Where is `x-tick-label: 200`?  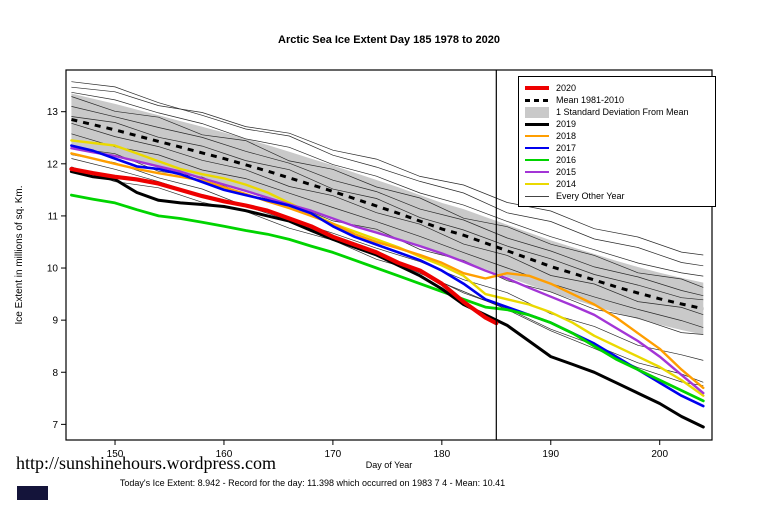 x-tick-label: 200 is located at coordinates (659, 454).